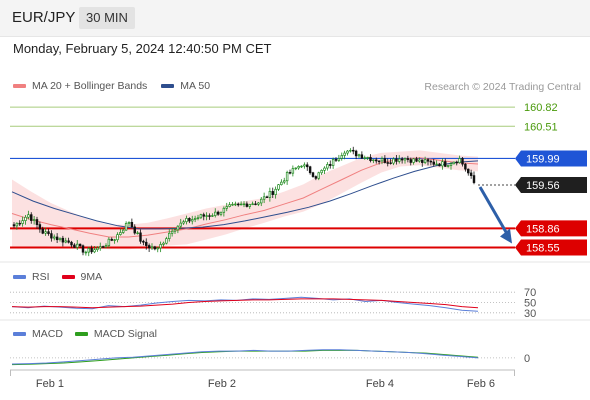  What do you see at coordinates (380, 384) in the screenshot?
I see `x-tick-label-feb-4: Feb 4` at bounding box center [380, 384].